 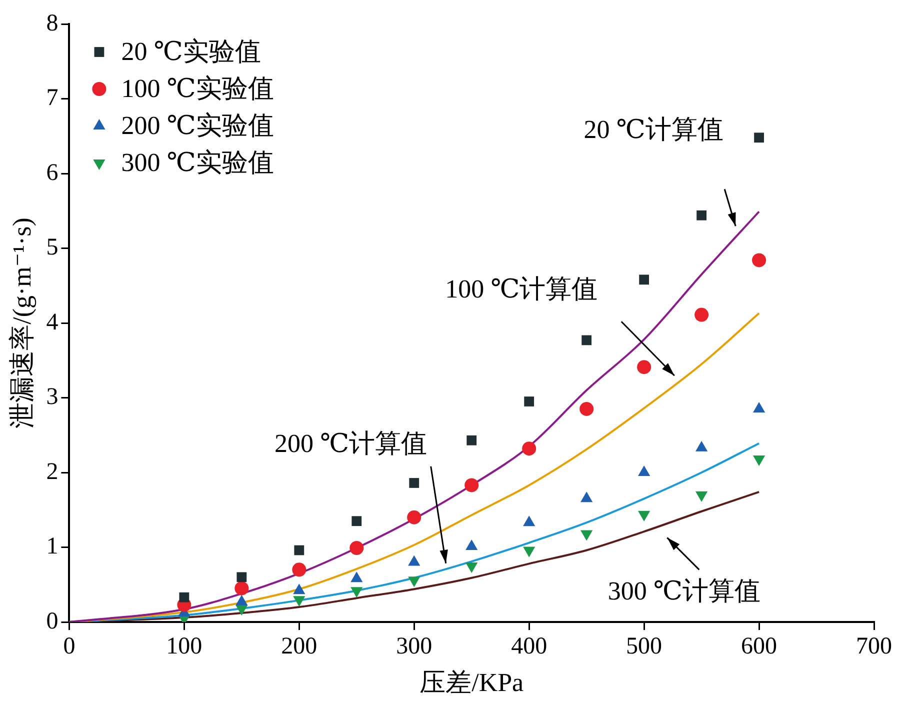 What do you see at coordinates (52, 98) in the screenshot?
I see `y-tick-label: 7` at bounding box center [52, 98].